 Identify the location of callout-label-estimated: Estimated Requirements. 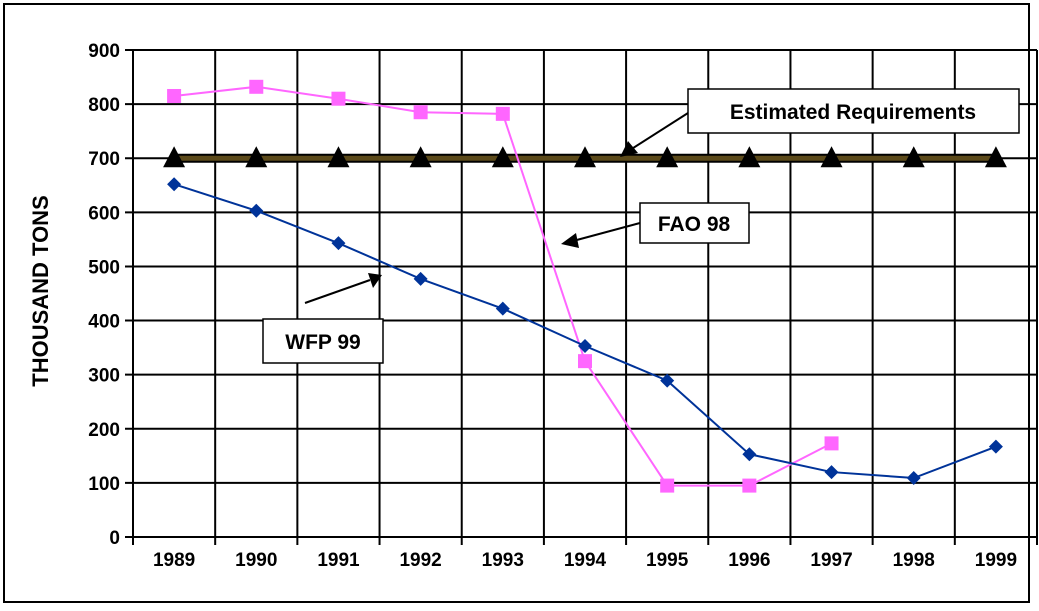
(853, 112).